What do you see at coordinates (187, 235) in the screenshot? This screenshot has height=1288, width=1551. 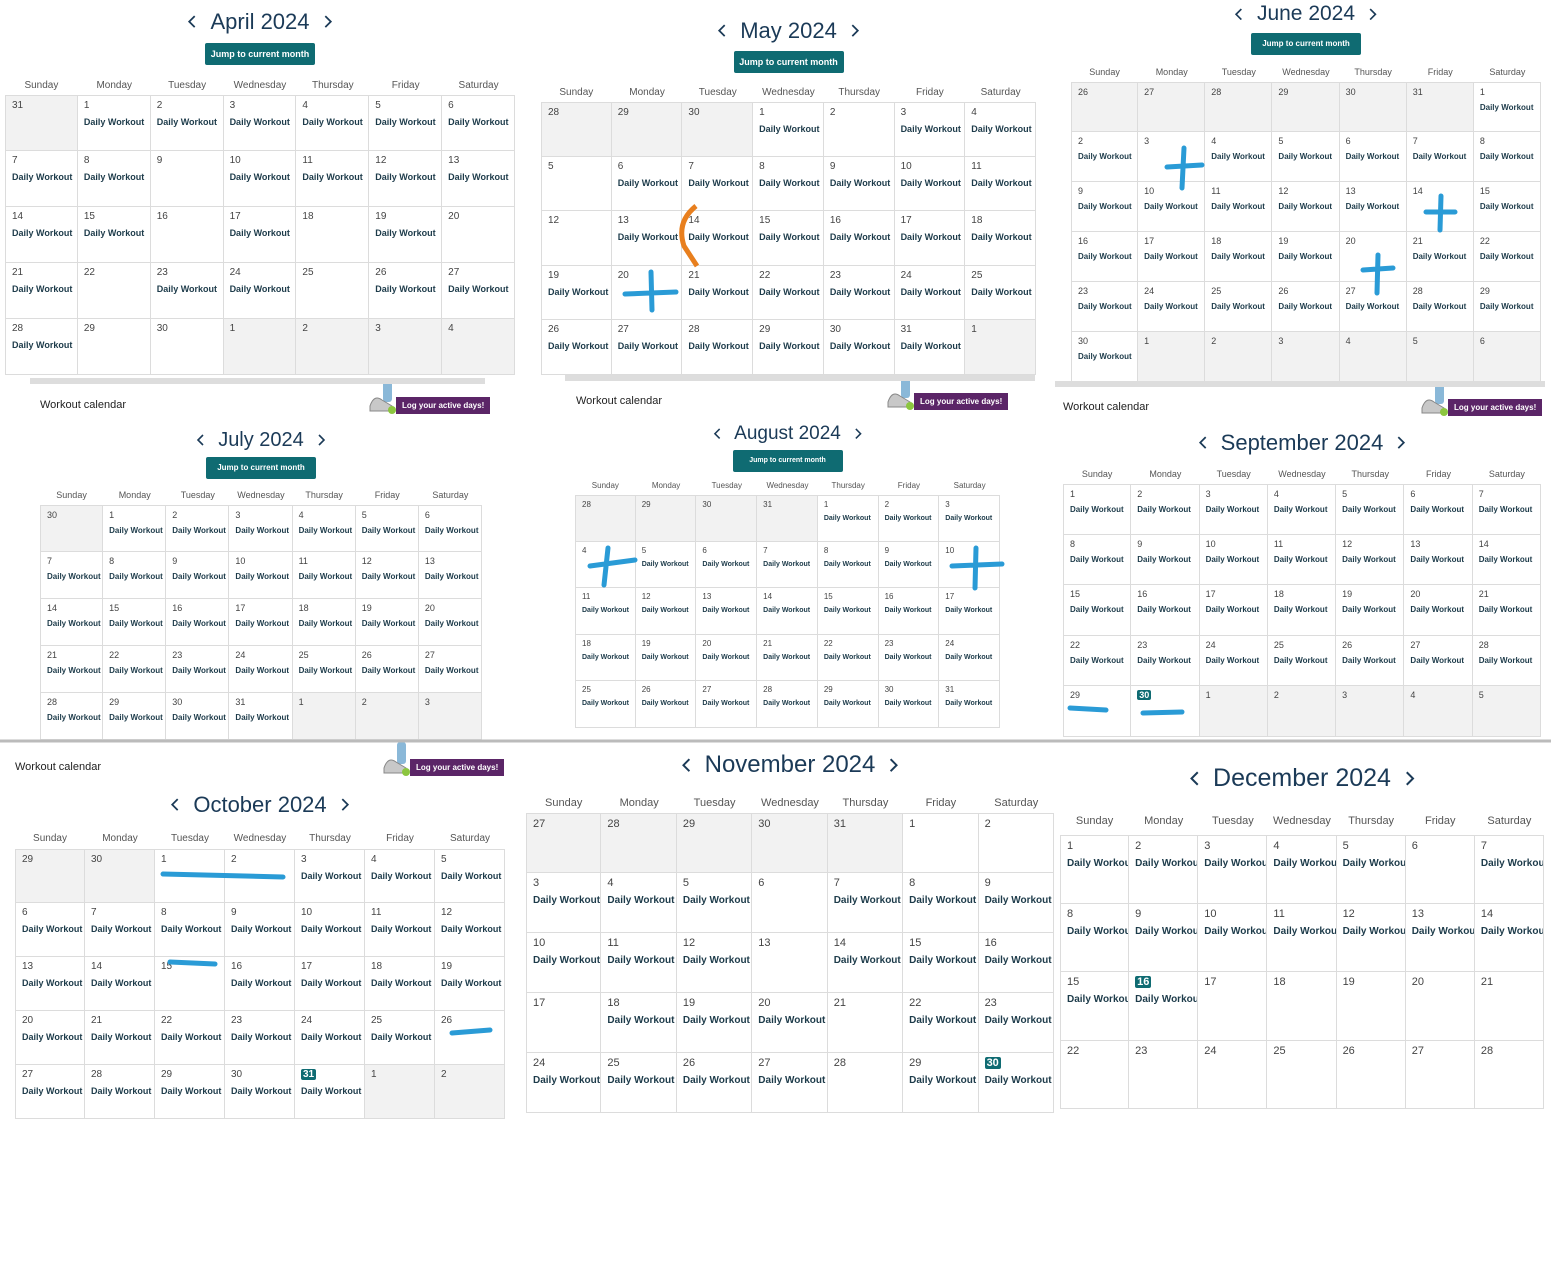 I see `day-cell: 16` at bounding box center [187, 235].